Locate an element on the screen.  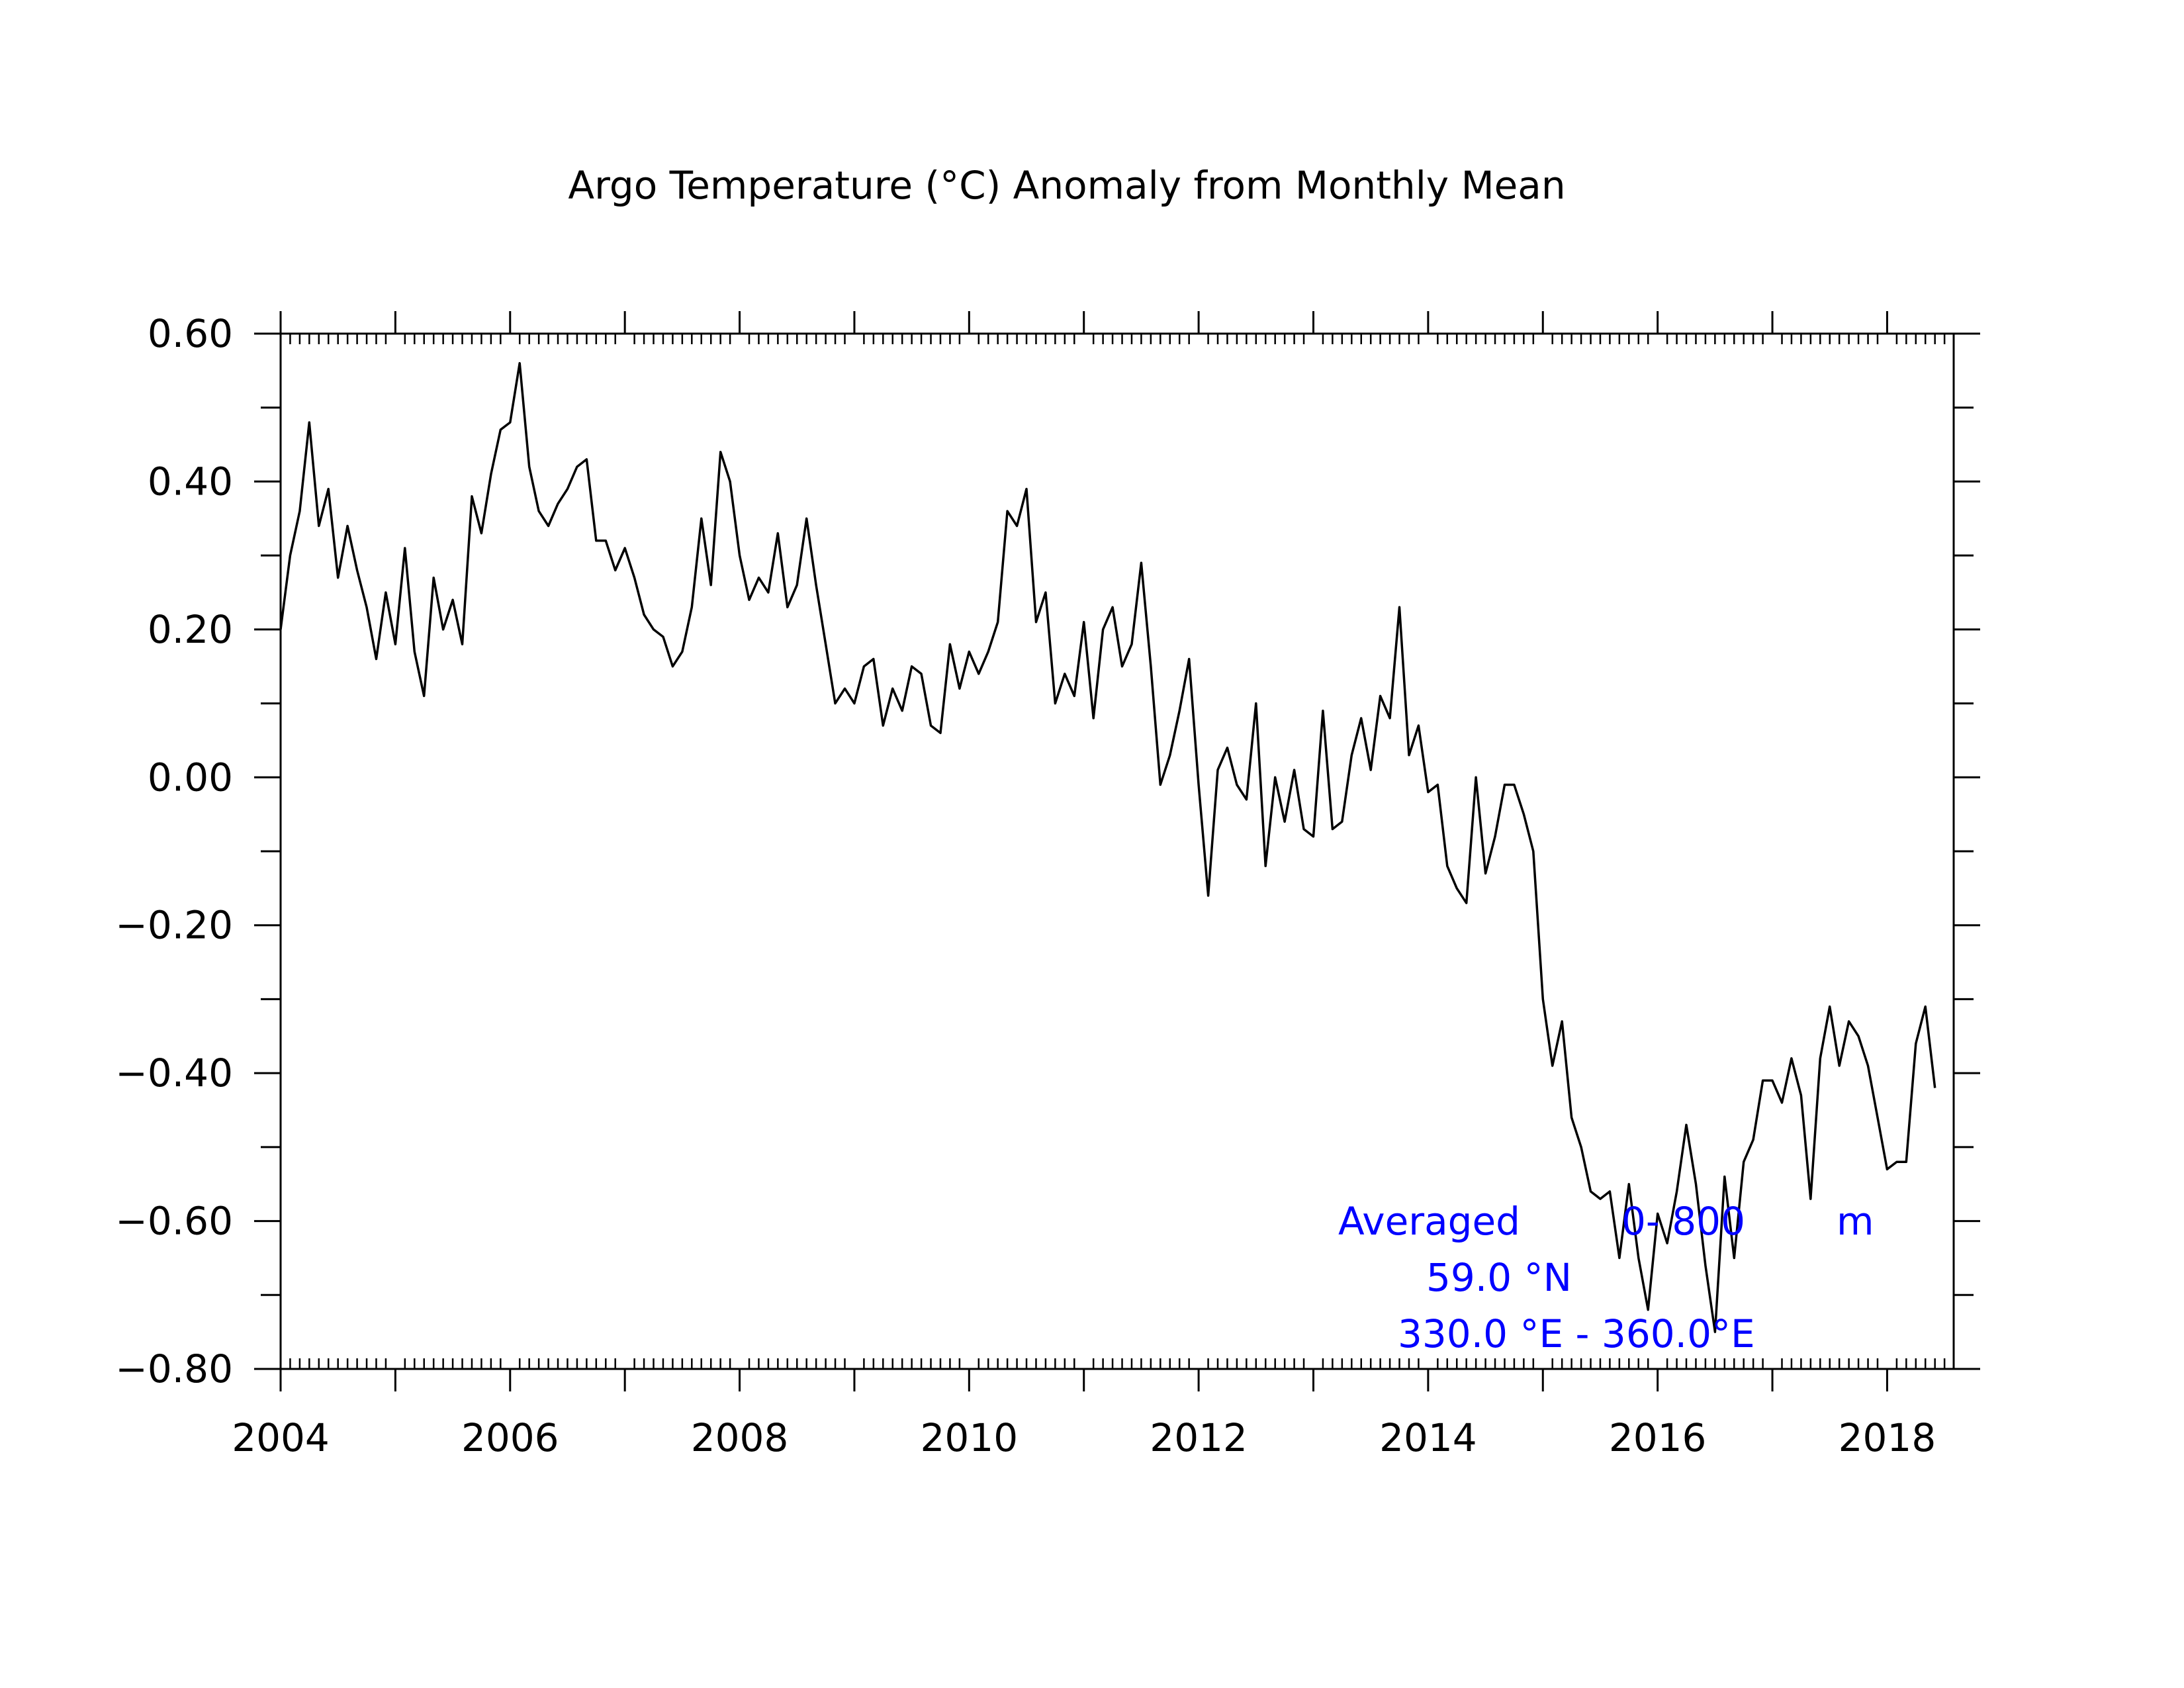
x-tick-label: 2008 is located at coordinates (740, 1437).